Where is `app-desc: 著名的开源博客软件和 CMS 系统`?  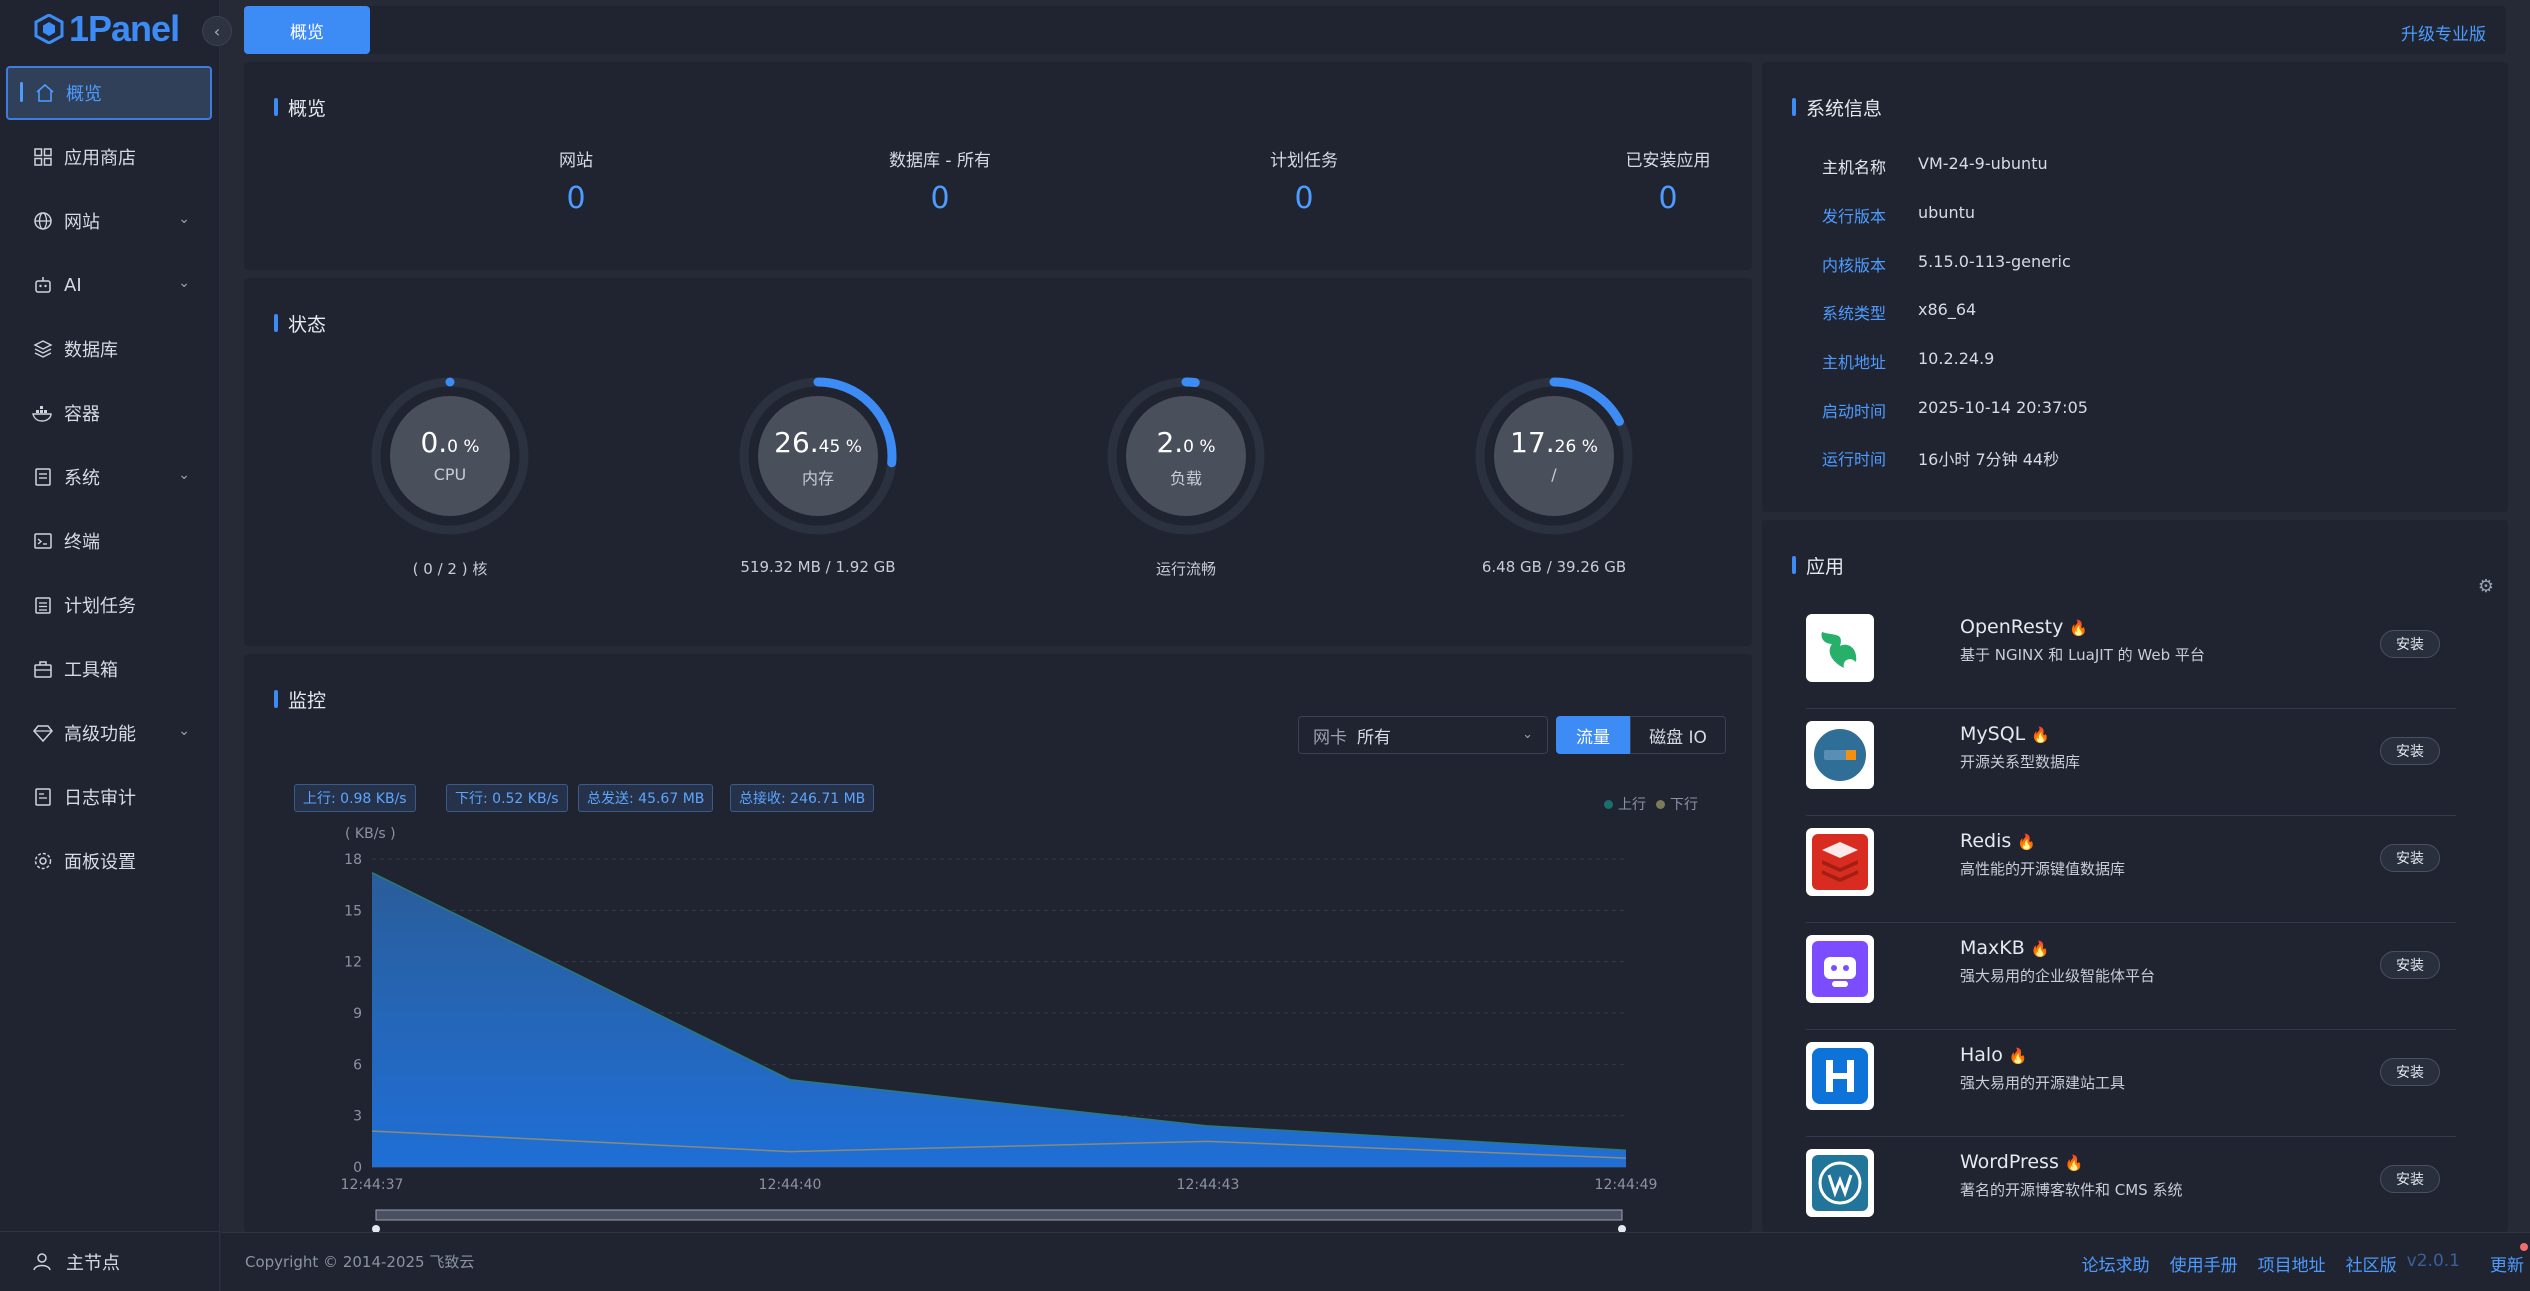
app-desc: 著名的开源博客软件和 CMS 系统 is located at coordinates (2071, 1190).